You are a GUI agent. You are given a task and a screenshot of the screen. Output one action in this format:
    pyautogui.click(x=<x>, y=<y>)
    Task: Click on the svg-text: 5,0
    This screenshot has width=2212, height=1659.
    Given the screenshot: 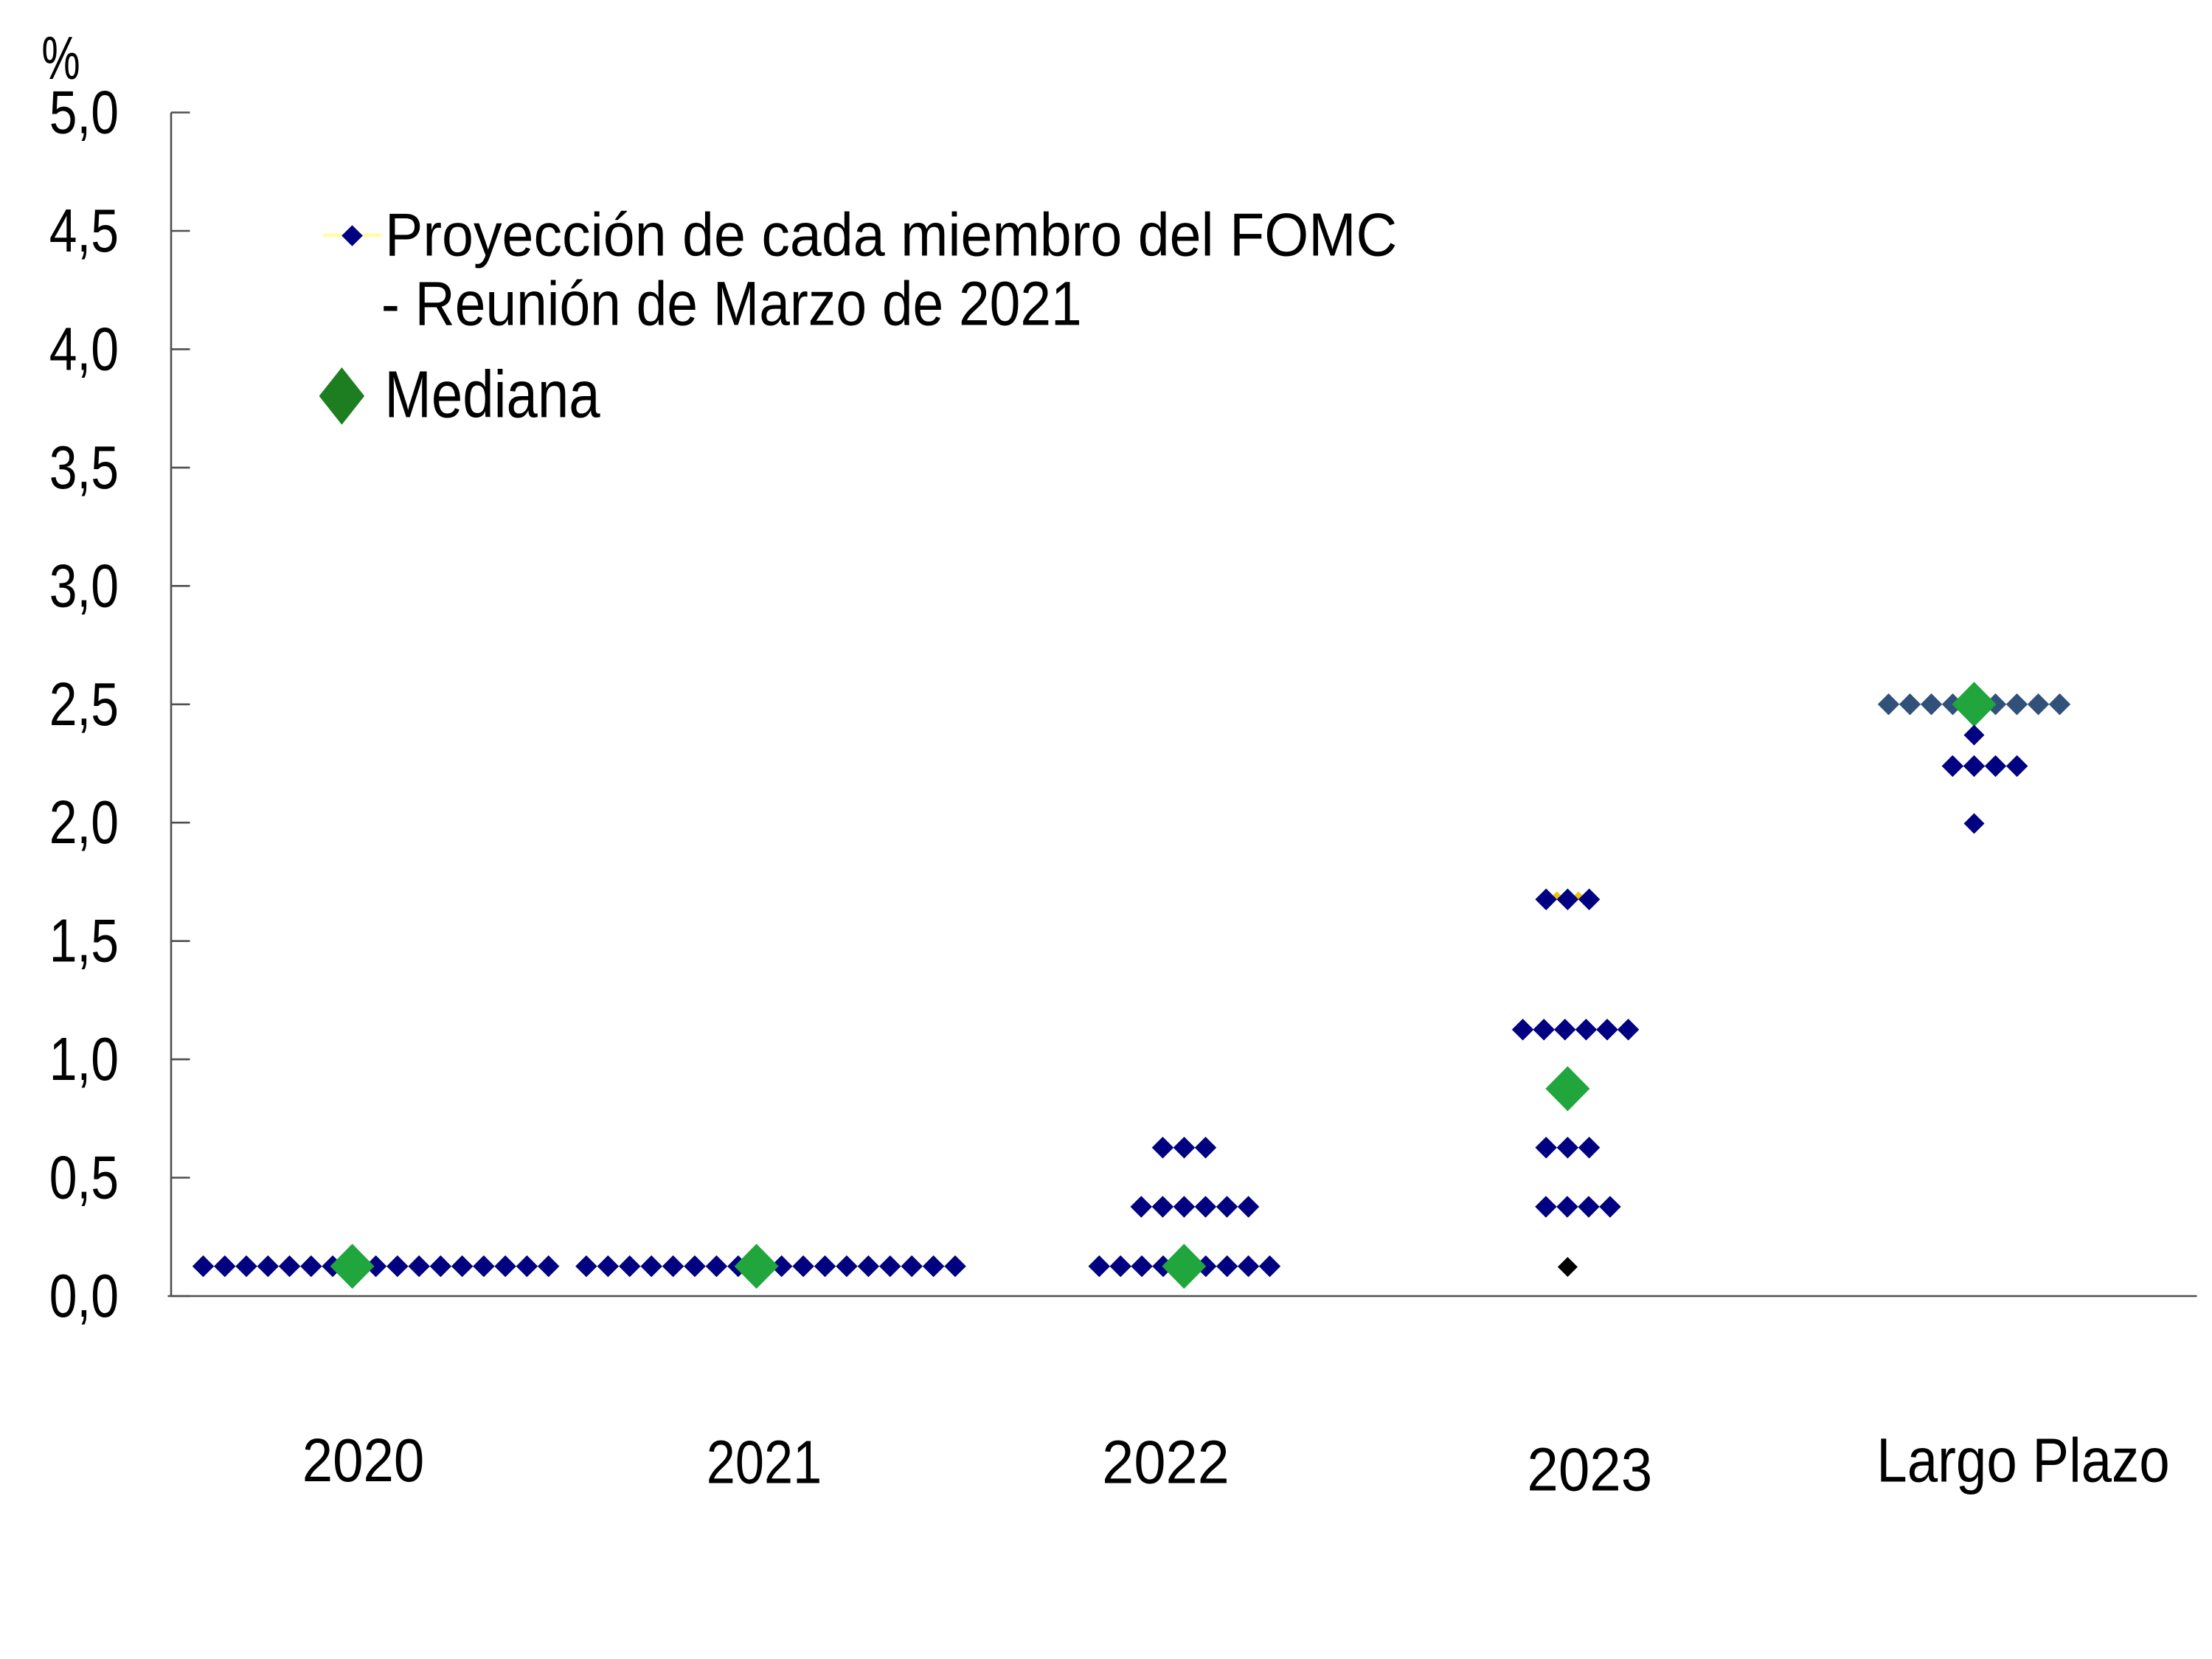 What is the action you would take?
    pyautogui.click(x=84, y=113)
    